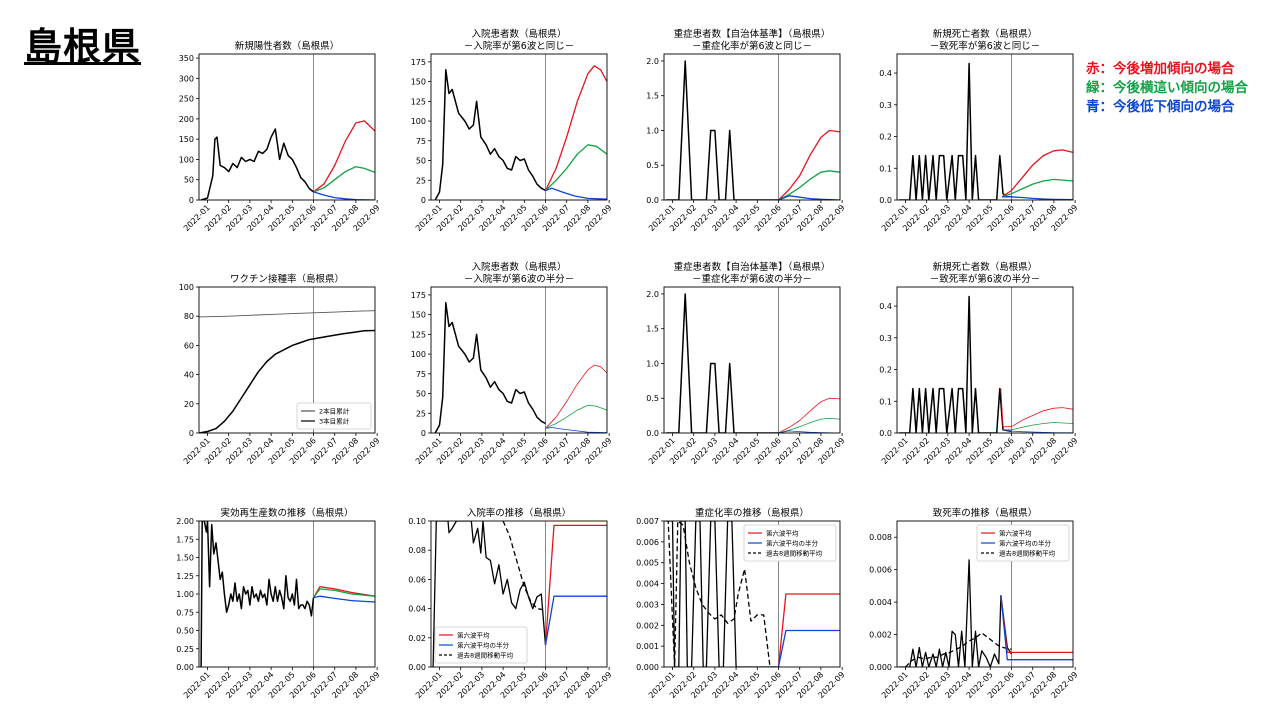 The width and height of the screenshot is (1280, 720). What do you see at coordinates (985, 34) in the screenshot?
I see `chart-title: 新規死亡者数（島根県）` at bounding box center [985, 34].